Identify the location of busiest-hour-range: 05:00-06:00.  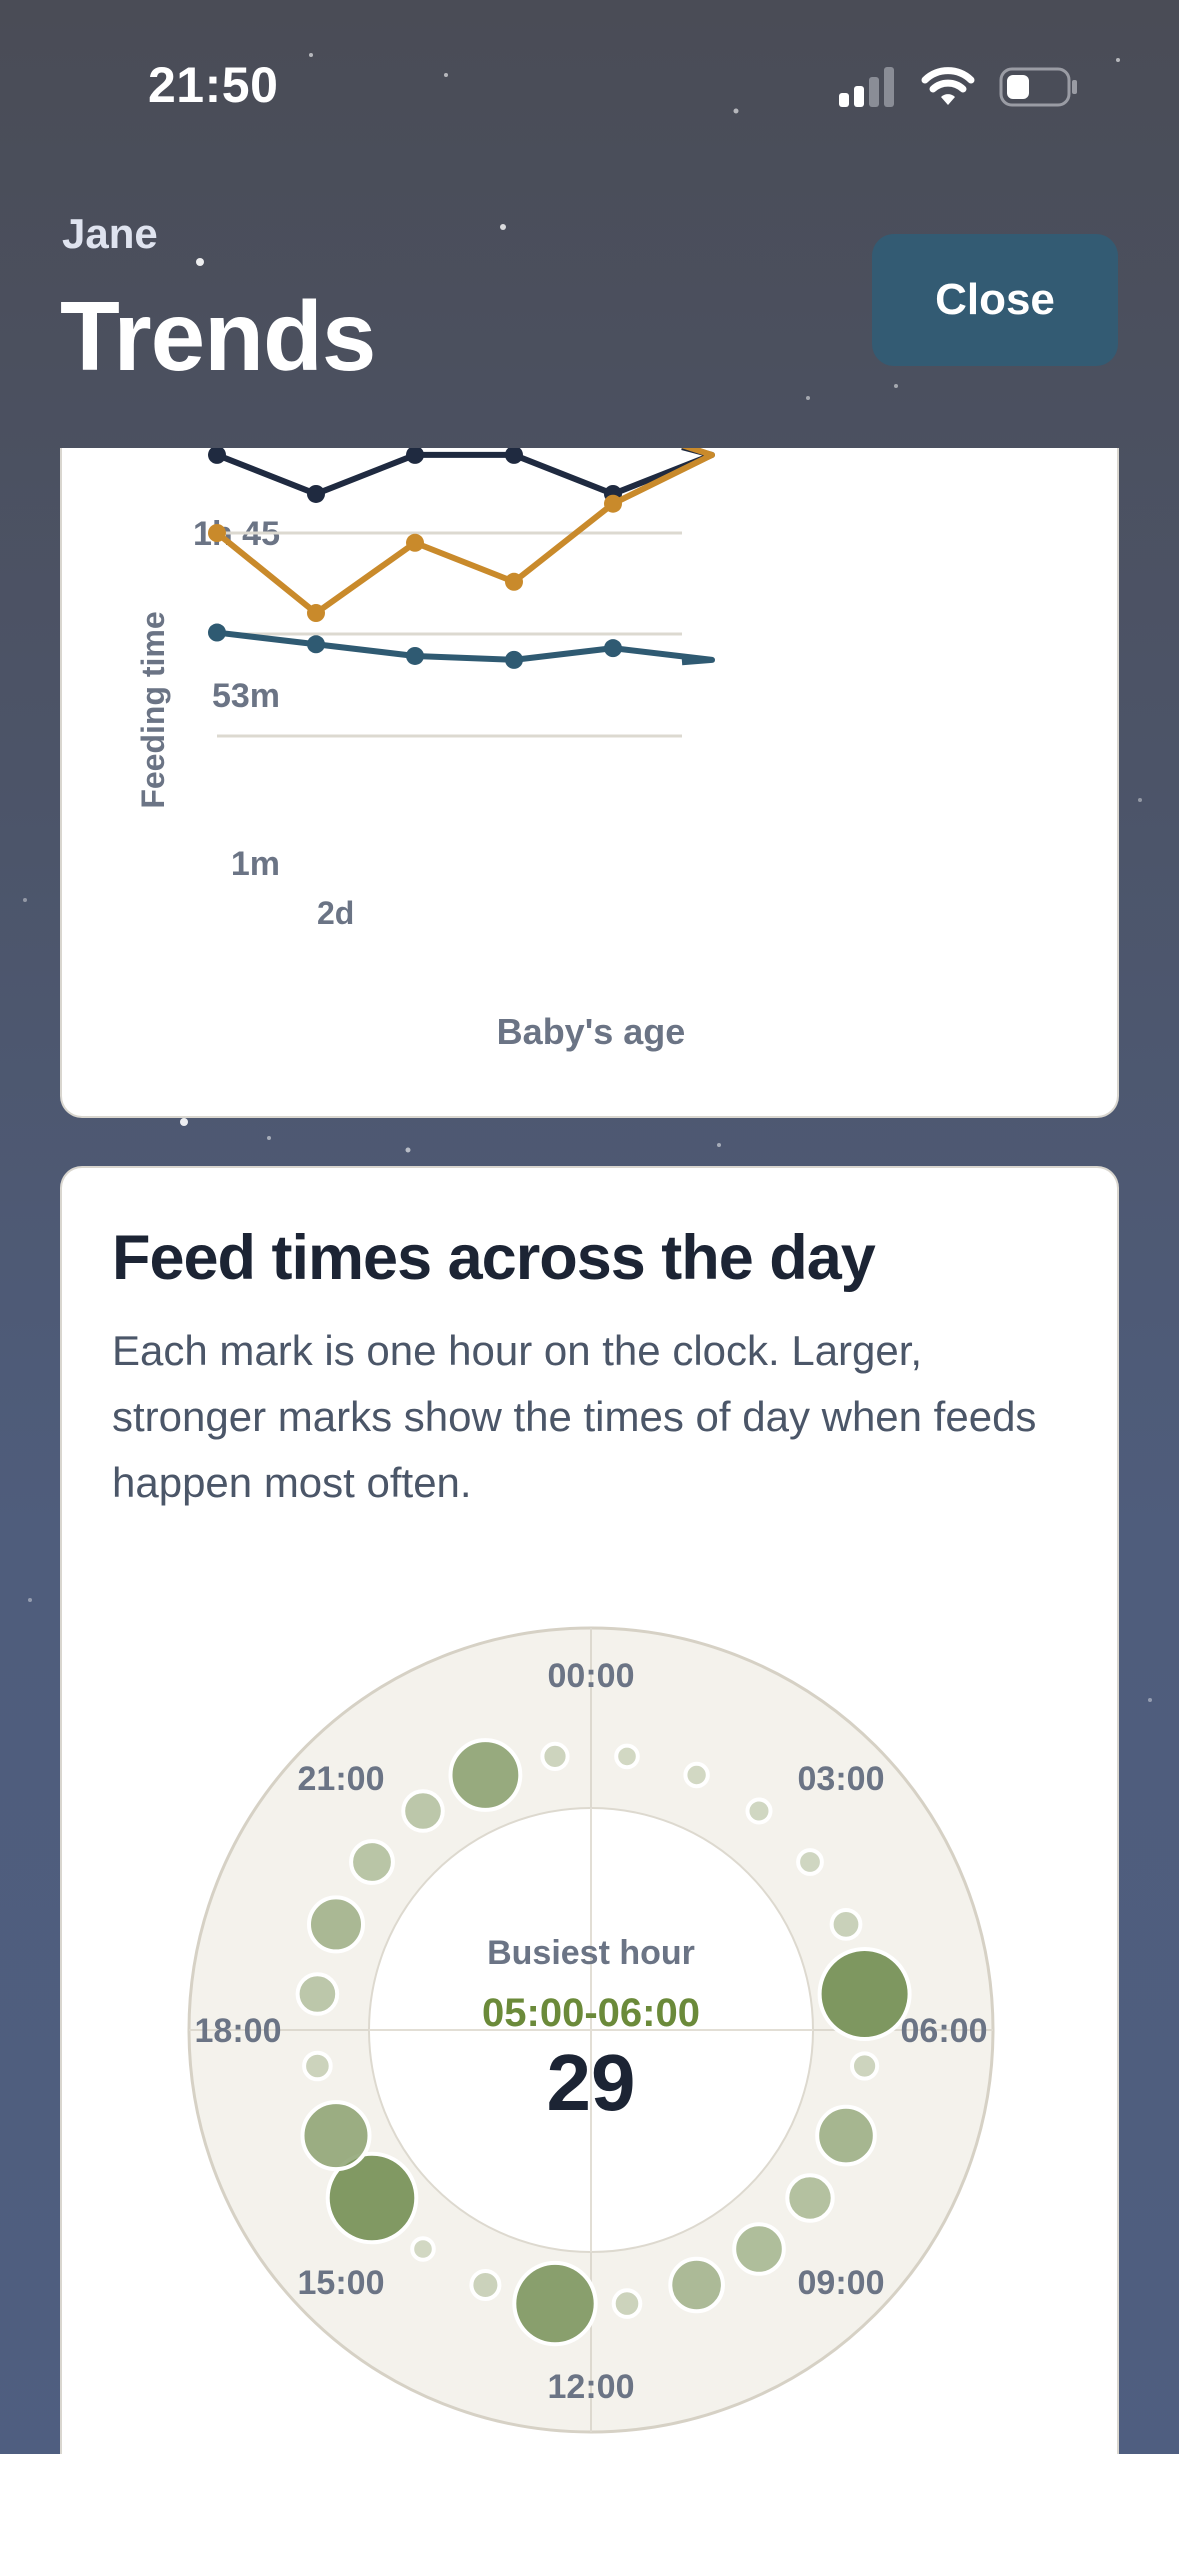
(591, 2013).